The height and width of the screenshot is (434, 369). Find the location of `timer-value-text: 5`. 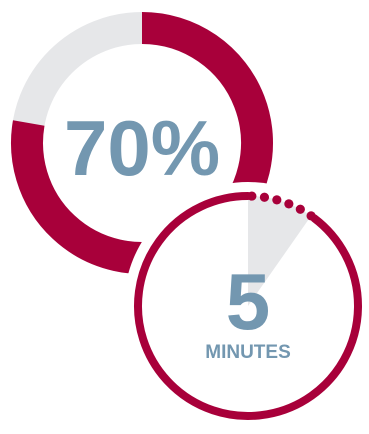

timer-value-text: 5 is located at coordinates (248, 301).